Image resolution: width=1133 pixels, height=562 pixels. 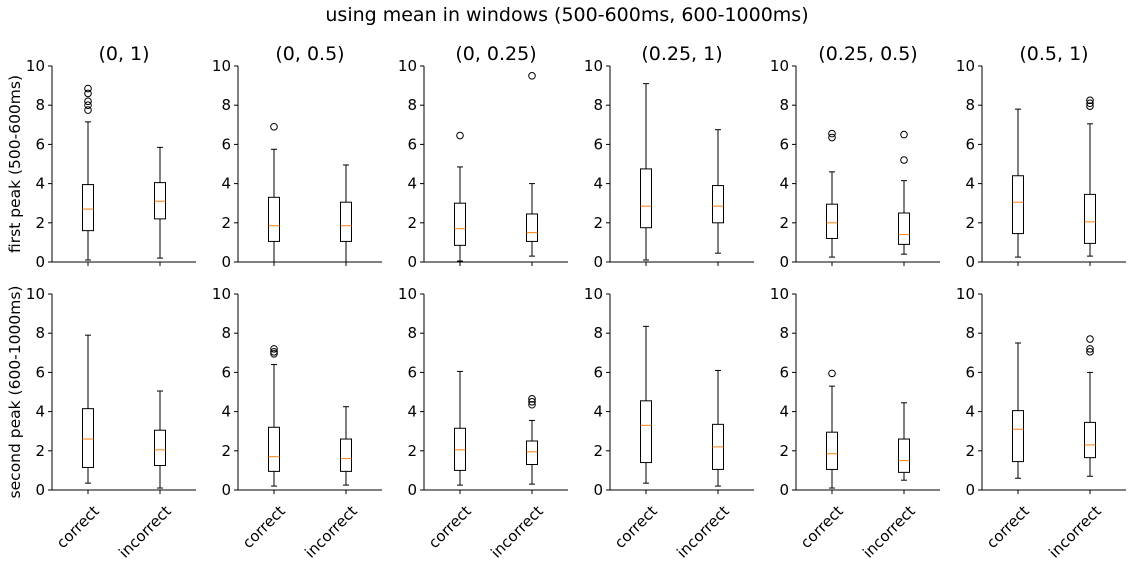 What do you see at coordinates (855, 157) in the screenshot?
I see `panel: (0.25, 0.5) 0 2 4 6 8 10` at bounding box center [855, 157].